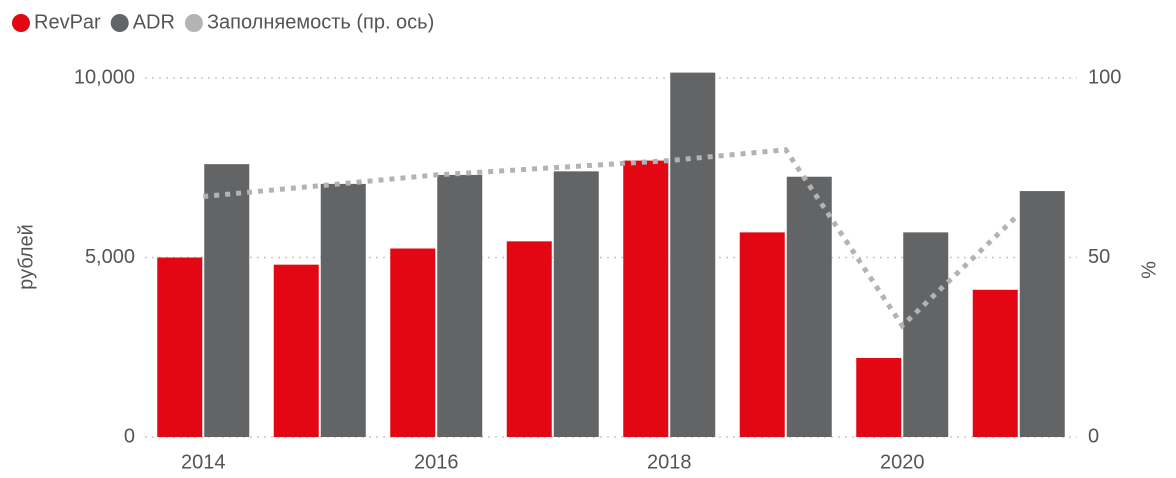 This screenshot has width=1176, height=478. What do you see at coordinates (1104, 77) in the screenshot?
I see `y2-tick-label: 100` at bounding box center [1104, 77].